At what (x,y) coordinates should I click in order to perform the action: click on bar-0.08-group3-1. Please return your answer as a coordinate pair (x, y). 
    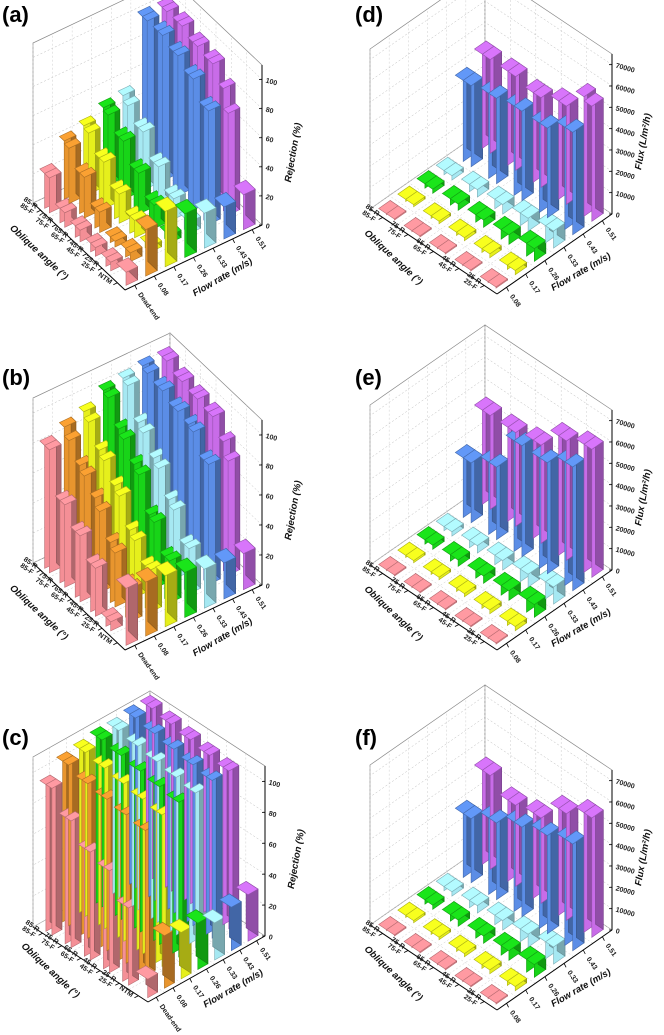
    Looking at the image, I should click on (472, 264).